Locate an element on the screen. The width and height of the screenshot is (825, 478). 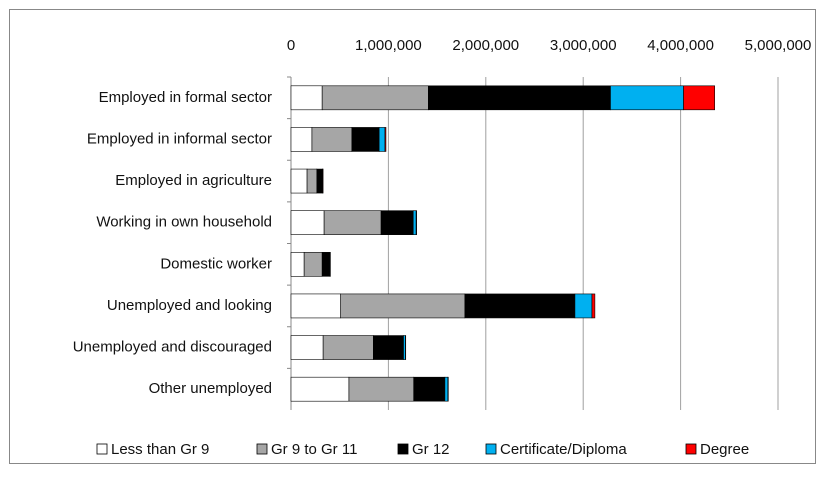
y-tick-label: Employed in informal sector is located at coordinates (179, 138).